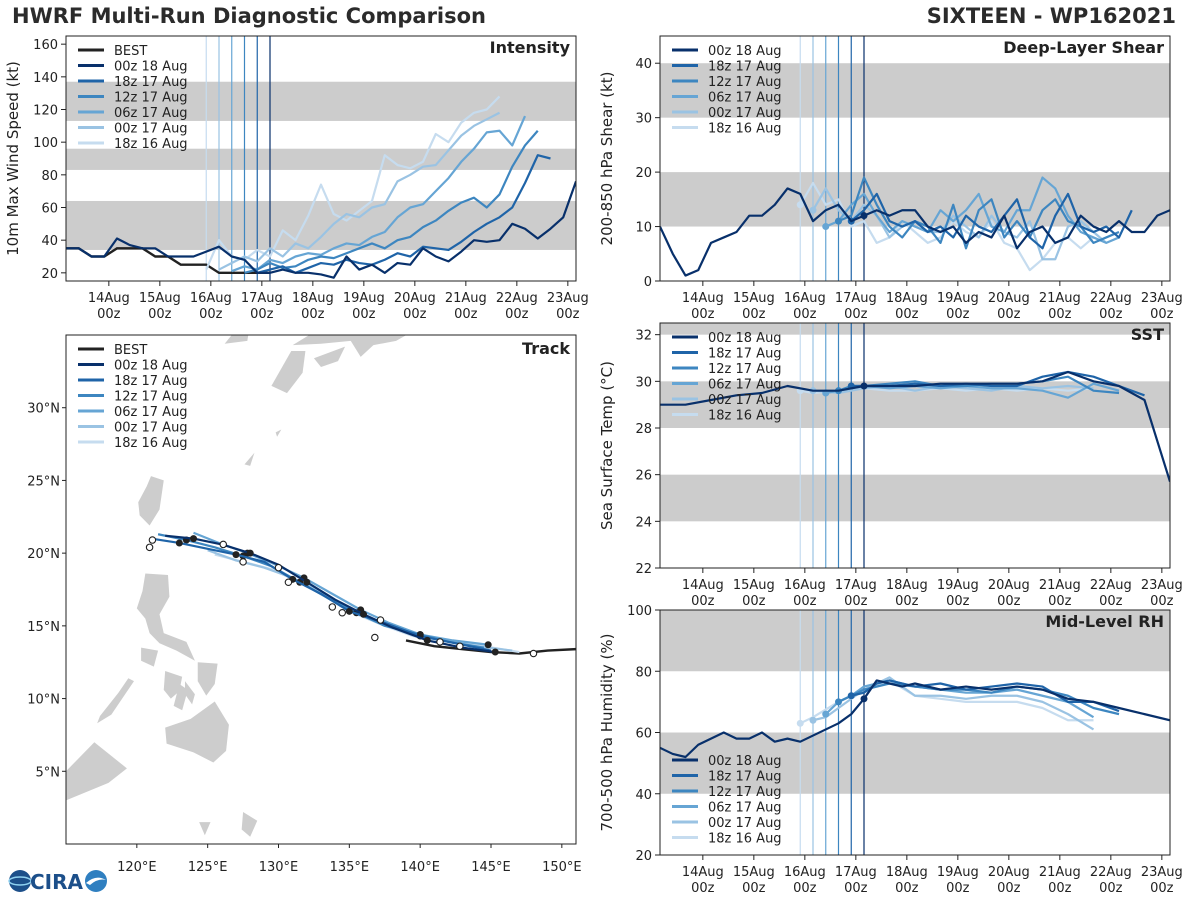 Image resolution: width=1200 pixels, height=900 pixels. What do you see at coordinates (20, 881) in the screenshot?
I see `cira-orbit-icon` at bounding box center [20, 881].